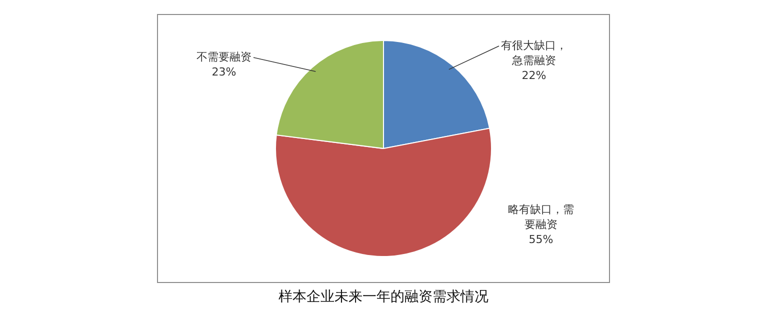 Image resolution: width=766 pixels, height=323 pixels. I want to click on slice-label: 不需要融资, so click(224, 57).